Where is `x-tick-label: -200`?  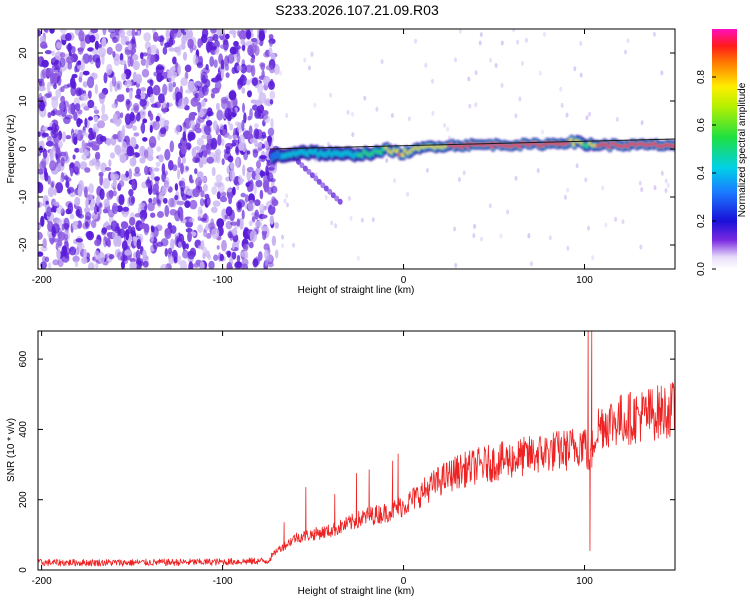 x-tick-label: -200 is located at coordinates (42, 581).